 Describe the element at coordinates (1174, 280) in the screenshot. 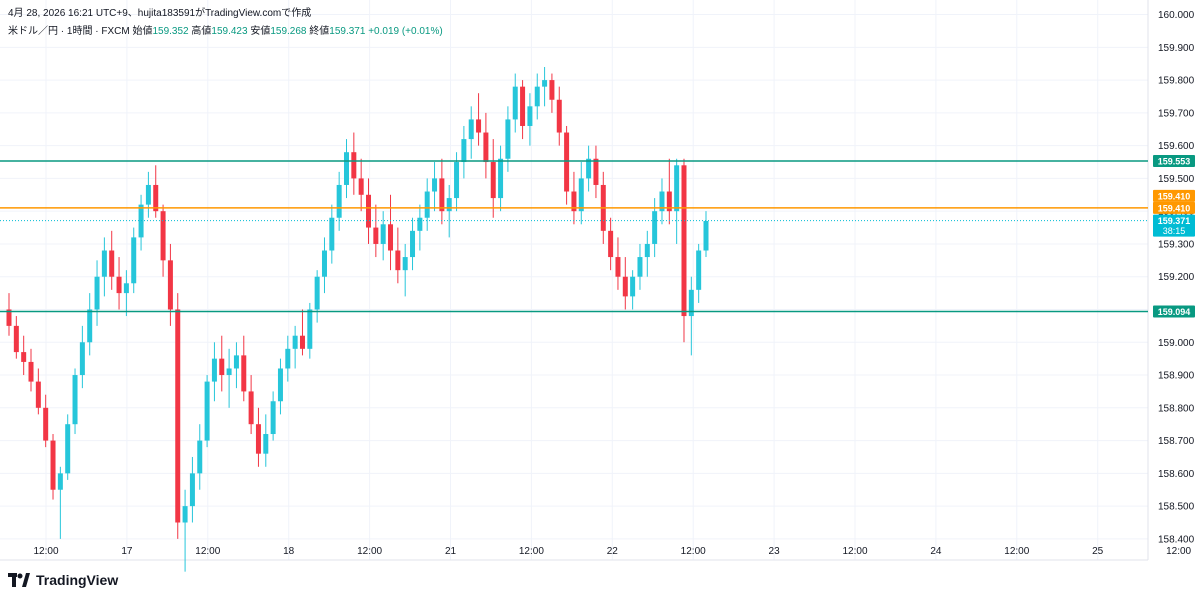

I see `price-axis` at that location.